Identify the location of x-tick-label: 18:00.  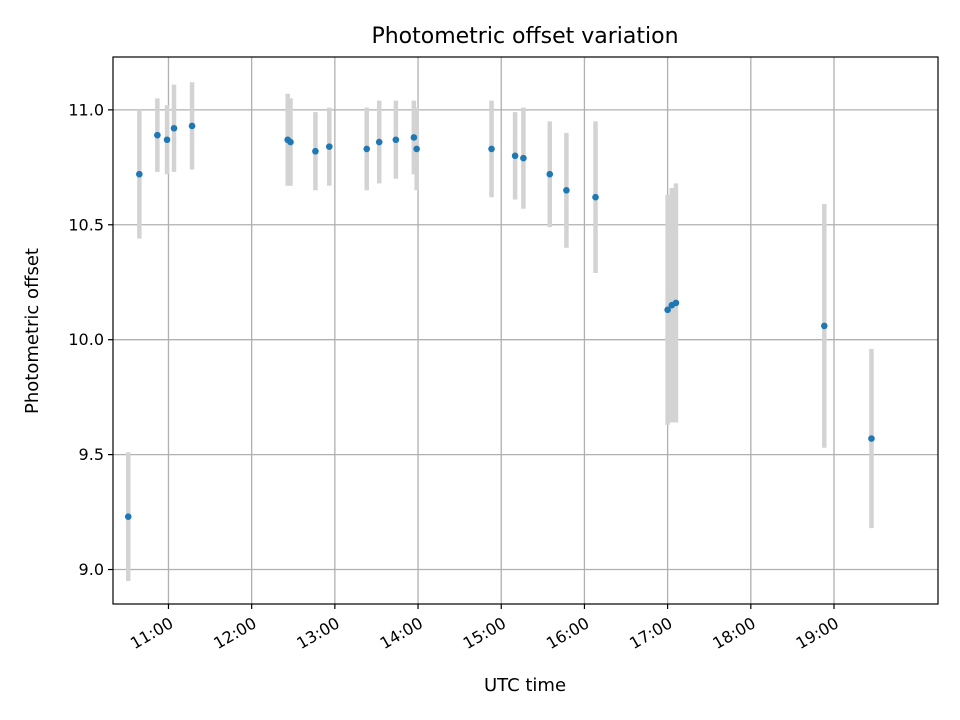
(733, 633).